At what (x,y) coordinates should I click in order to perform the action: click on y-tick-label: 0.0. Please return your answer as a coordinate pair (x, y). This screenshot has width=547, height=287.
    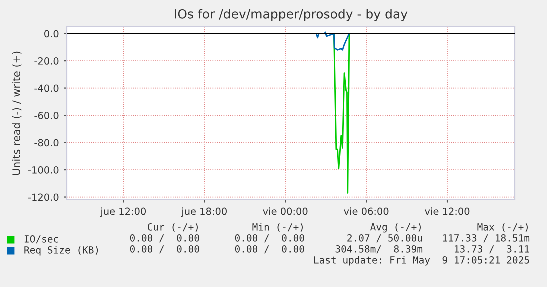
    Looking at the image, I should click on (51, 34).